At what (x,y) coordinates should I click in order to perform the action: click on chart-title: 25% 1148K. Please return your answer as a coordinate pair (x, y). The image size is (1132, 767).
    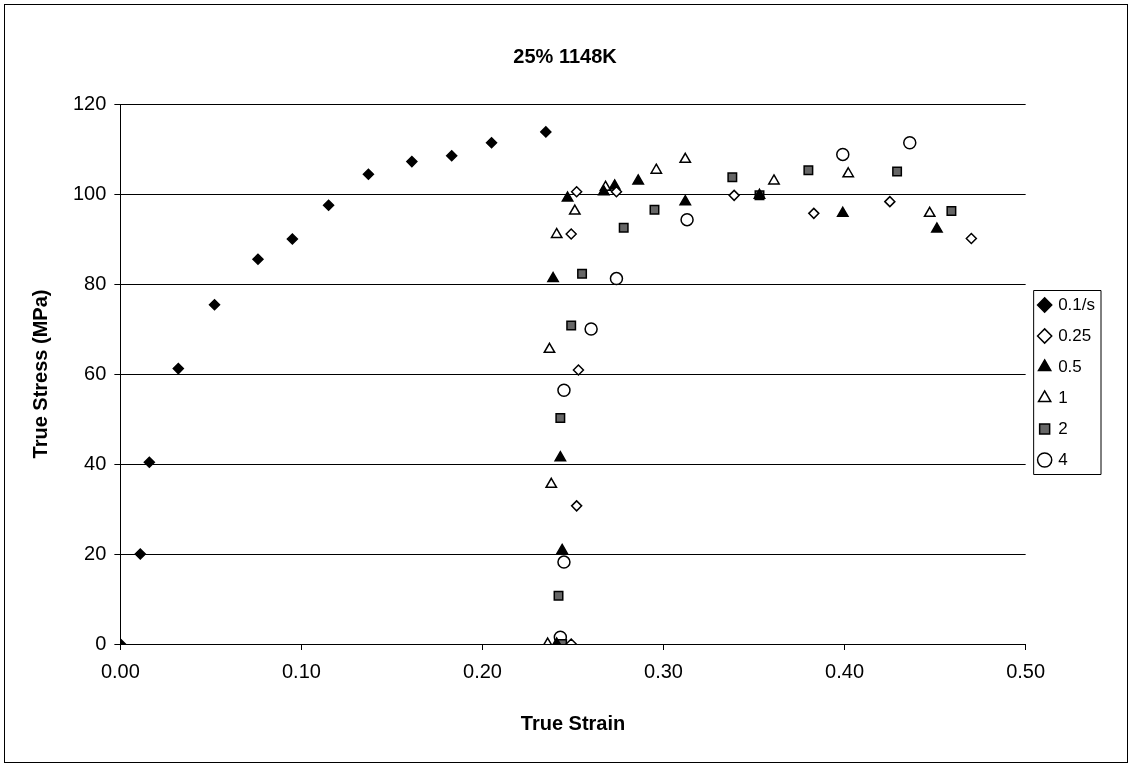
    Looking at the image, I should click on (565, 55).